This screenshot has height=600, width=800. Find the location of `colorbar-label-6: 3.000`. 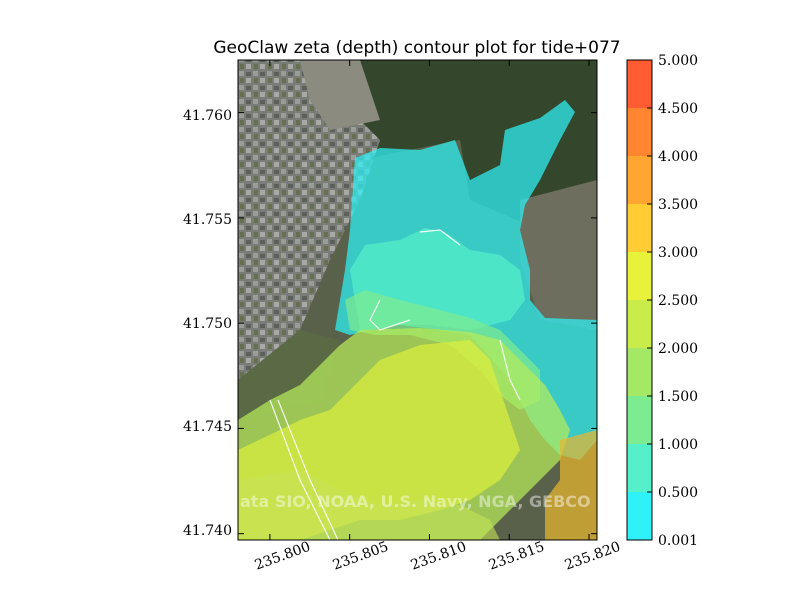

colorbar-label-6: 3.000 is located at coordinates (678, 253).